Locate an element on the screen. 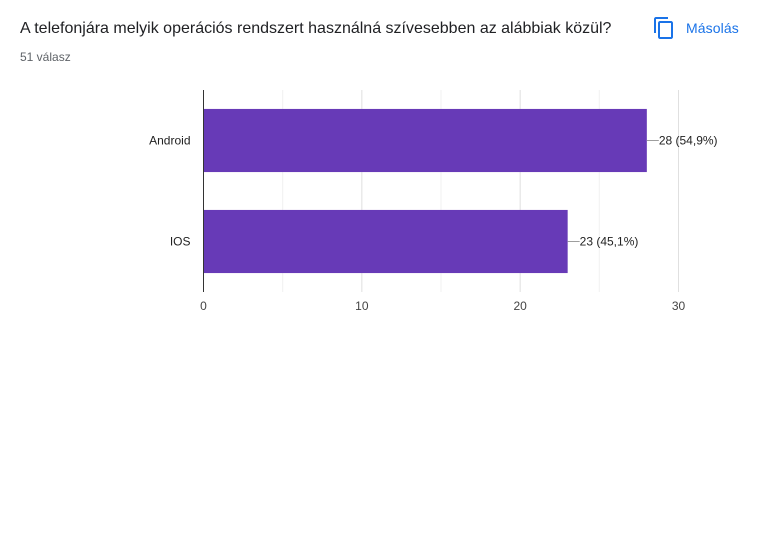 Image resolution: width=764 pixels, height=560 pixels. x-tick-label: 0 is located at coordinates (203, 306).